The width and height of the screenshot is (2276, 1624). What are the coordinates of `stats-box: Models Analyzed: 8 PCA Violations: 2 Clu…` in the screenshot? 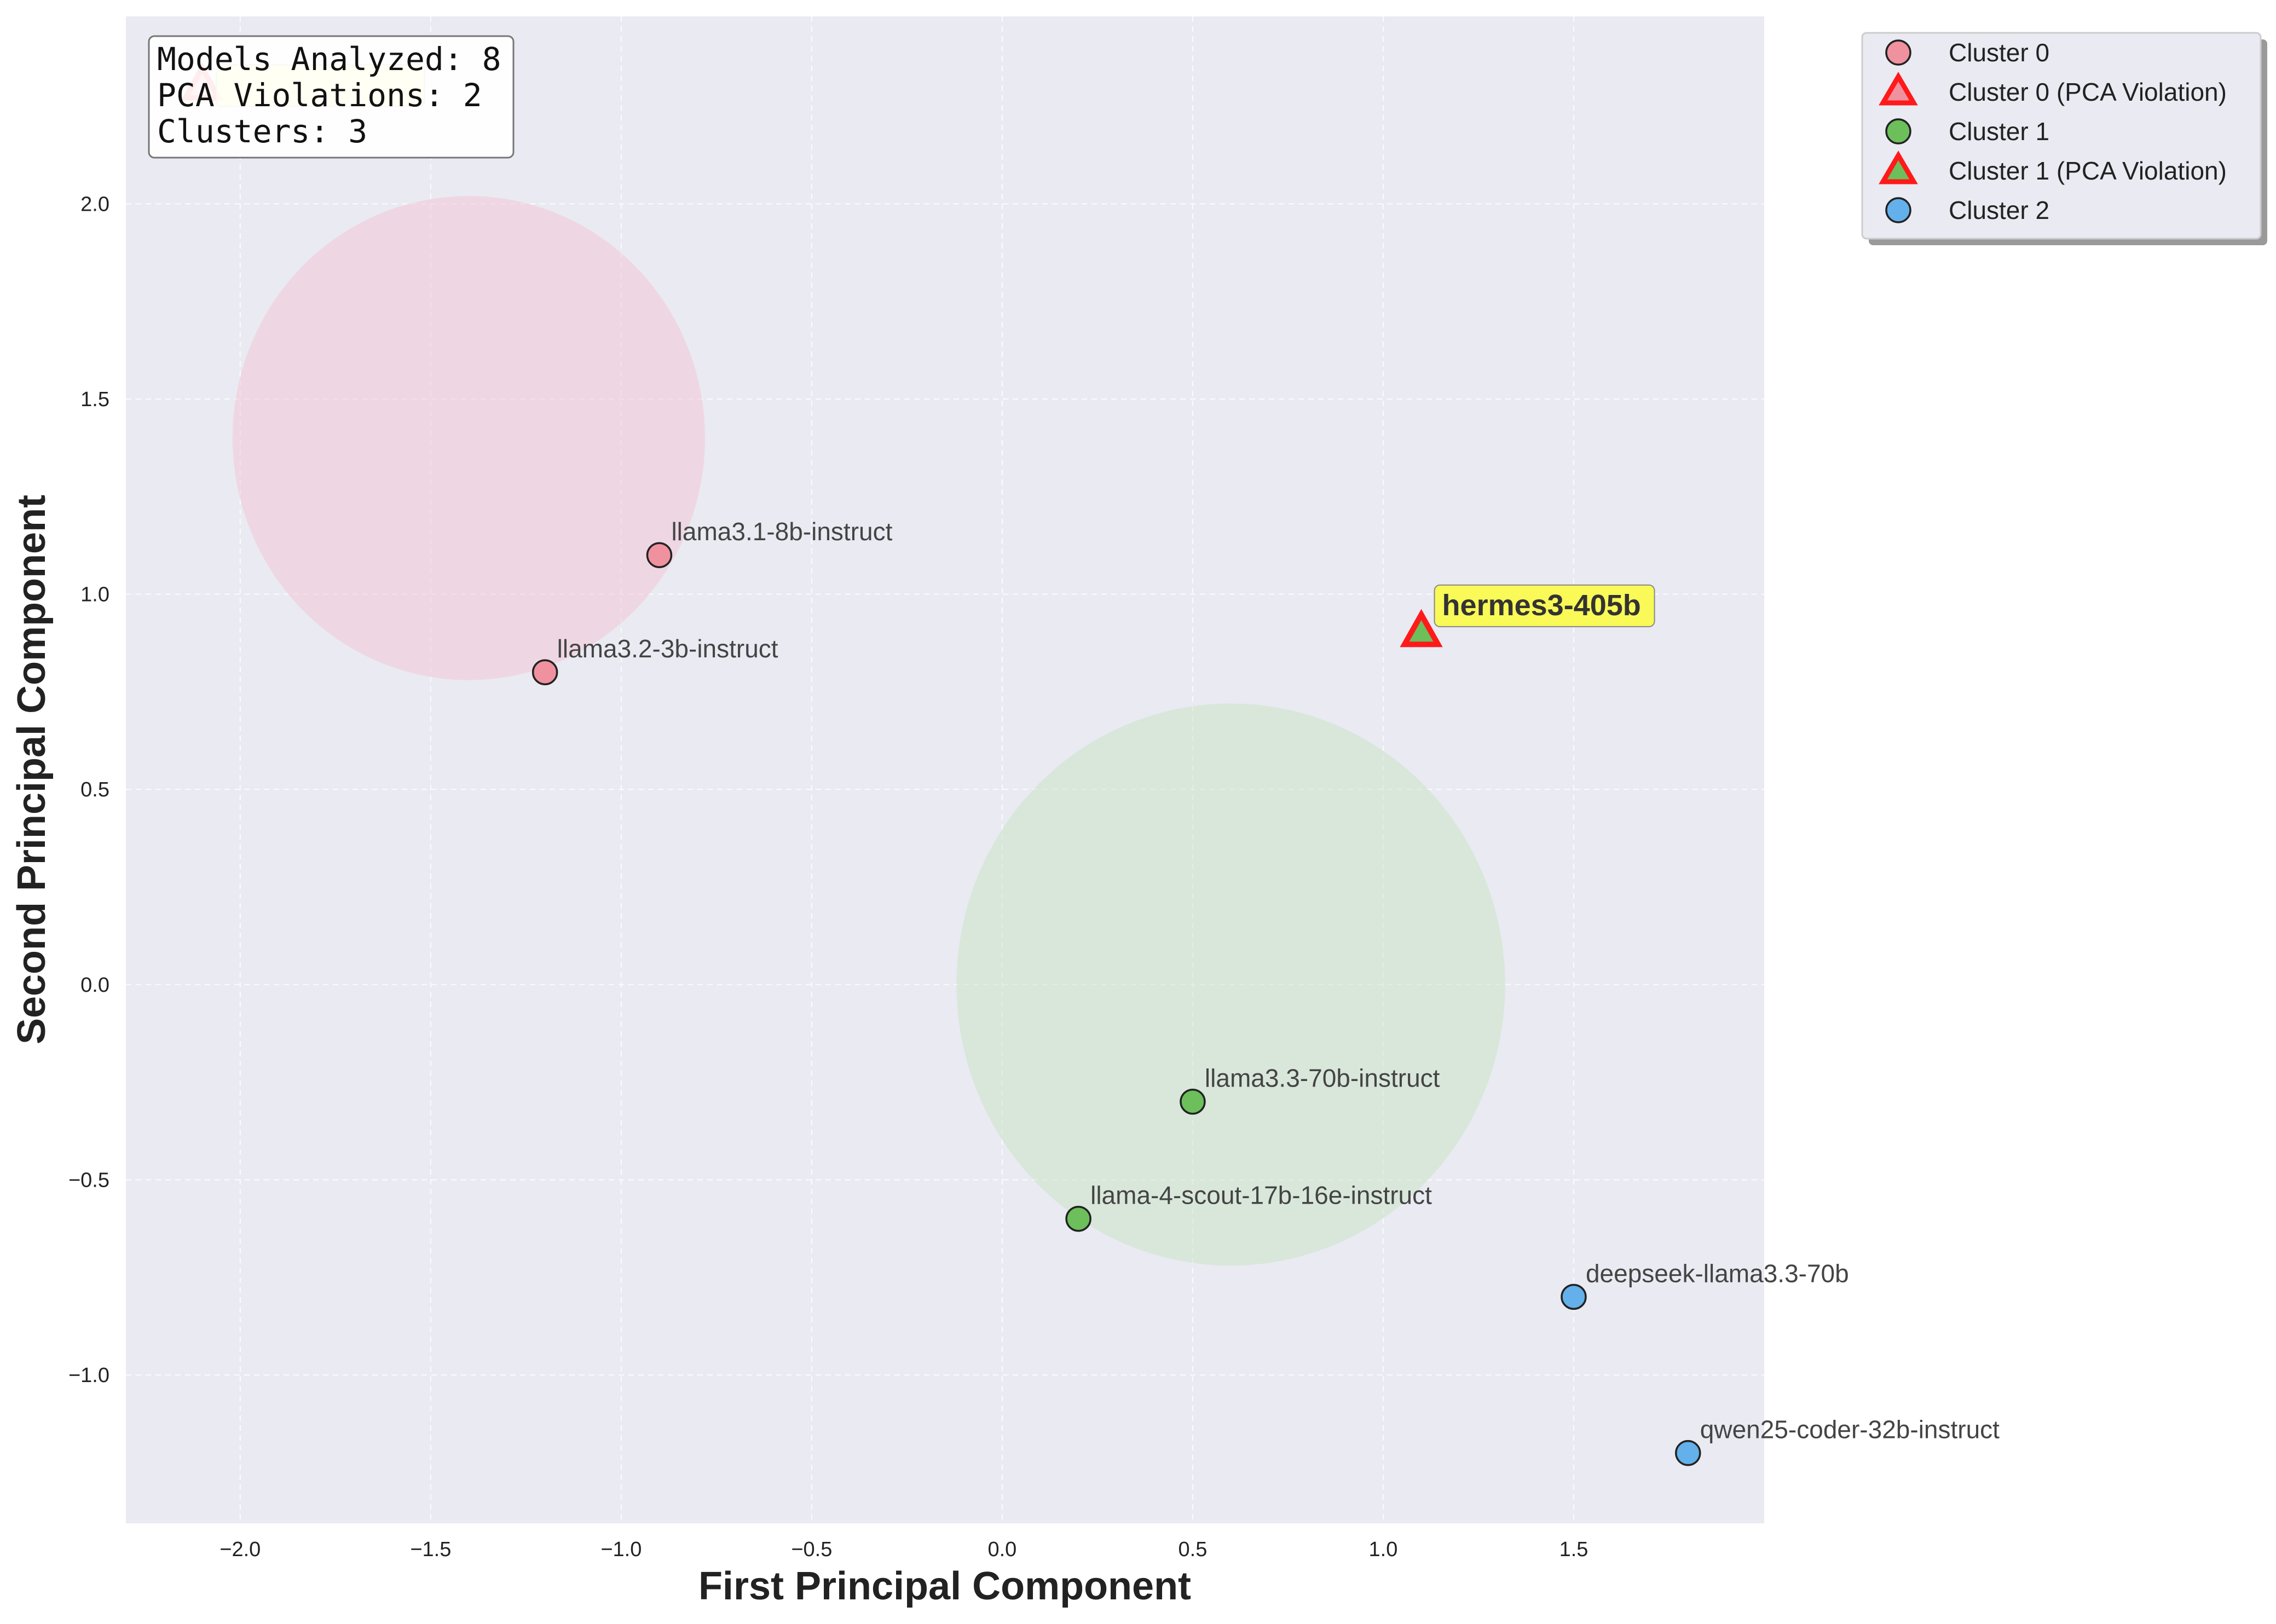 It's located at (332, 97).